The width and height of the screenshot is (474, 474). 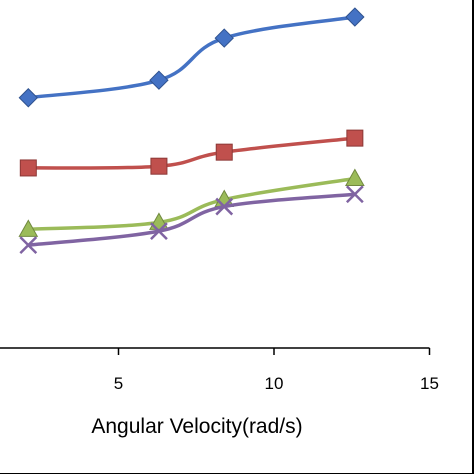 What do you see at coordinates (274, 383) in the screenshot?
I see `x-tick-label: 10` at bounding box center [274, 383].